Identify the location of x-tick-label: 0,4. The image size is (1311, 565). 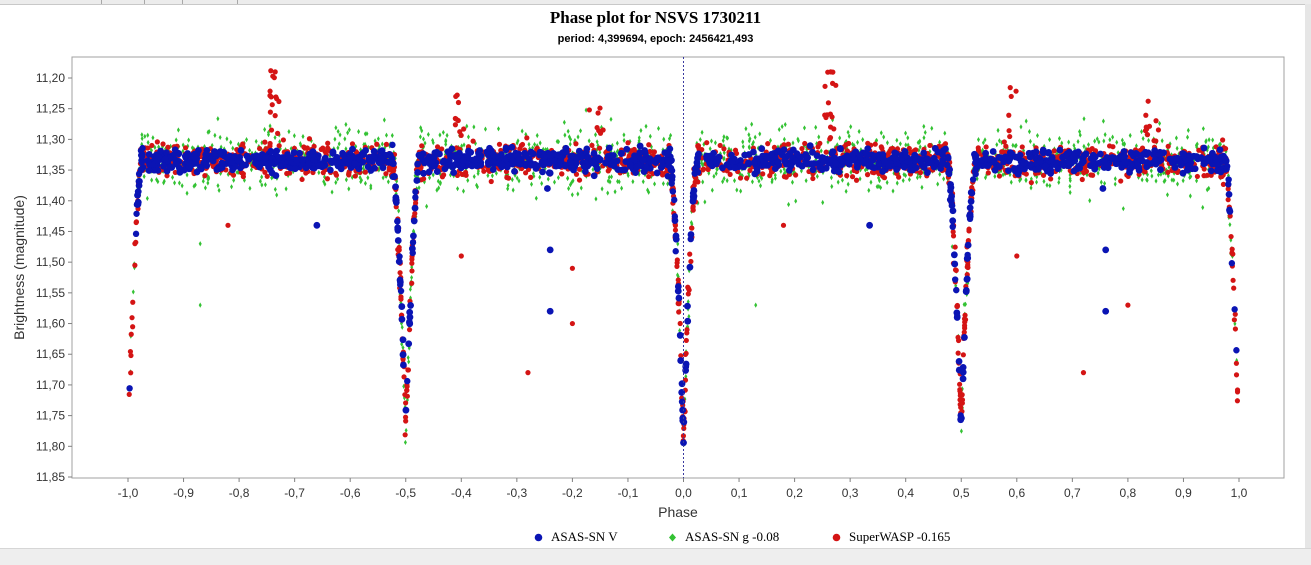
(905, 493).